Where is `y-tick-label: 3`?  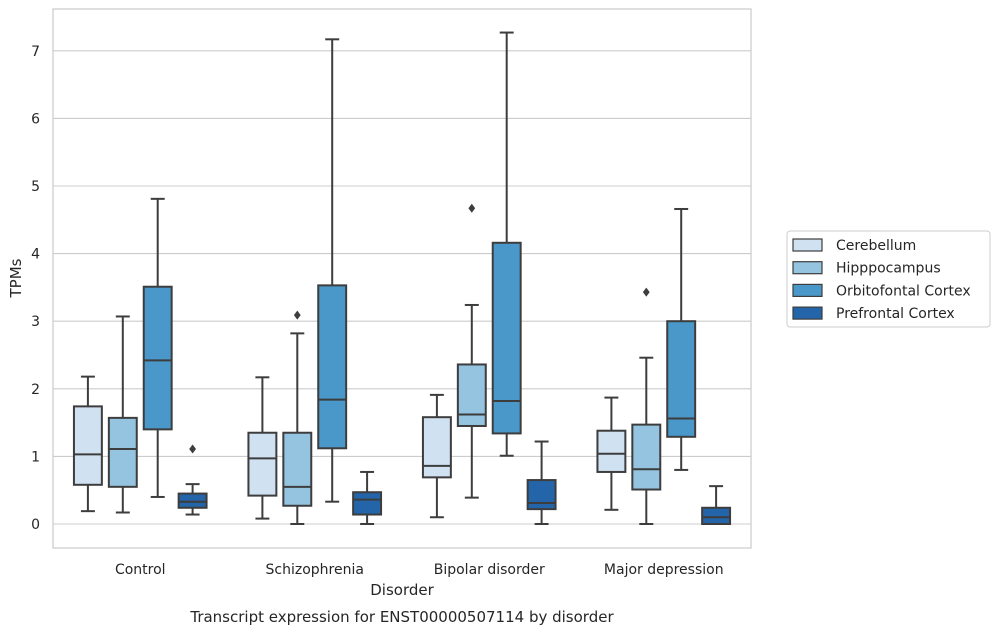
y-tick-label: 3 is located at coordinates (35, 322).